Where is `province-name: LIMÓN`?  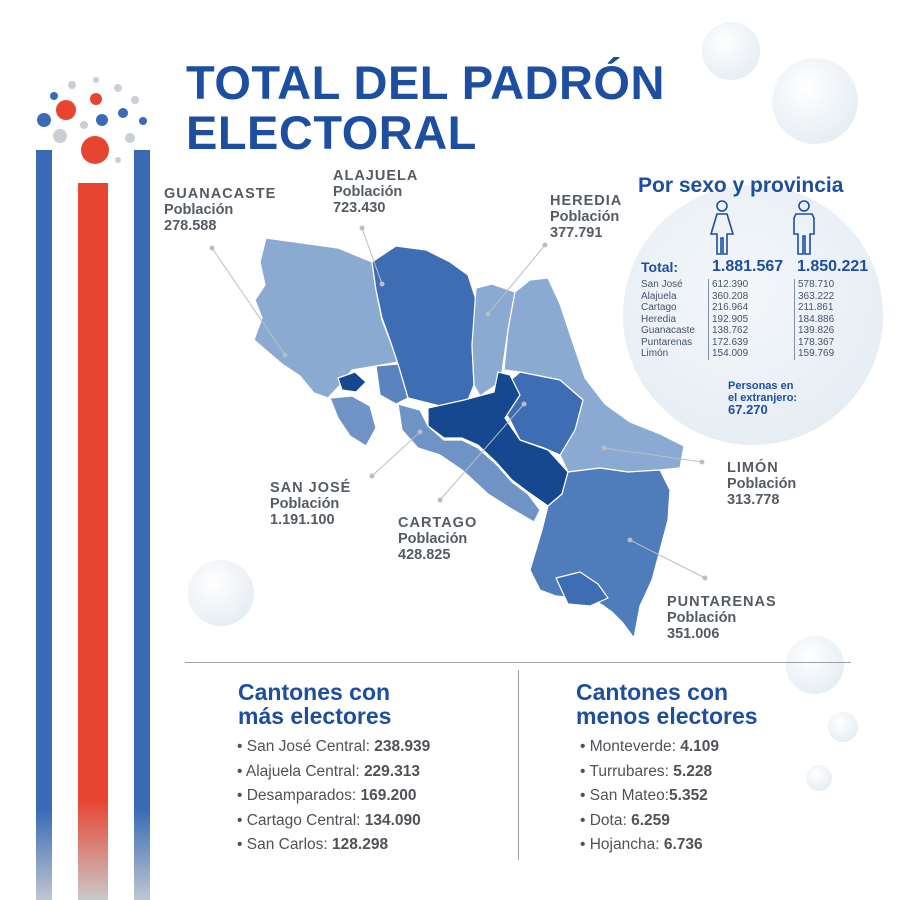
province-name: LIMÓN is located at coordinates (753, 468).